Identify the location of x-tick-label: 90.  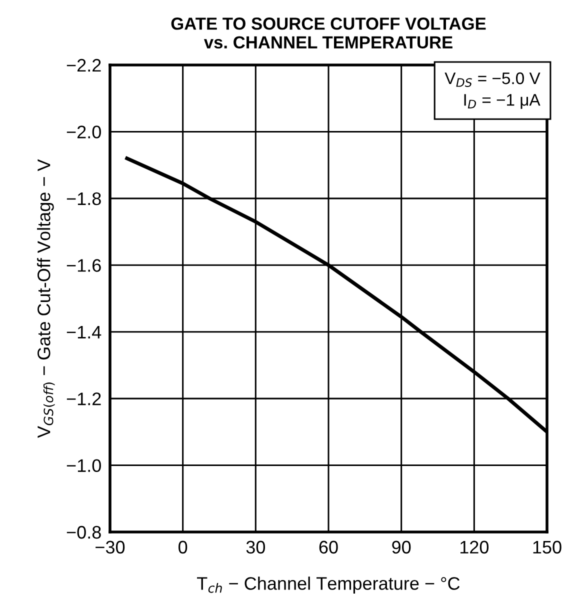
(401, 547).